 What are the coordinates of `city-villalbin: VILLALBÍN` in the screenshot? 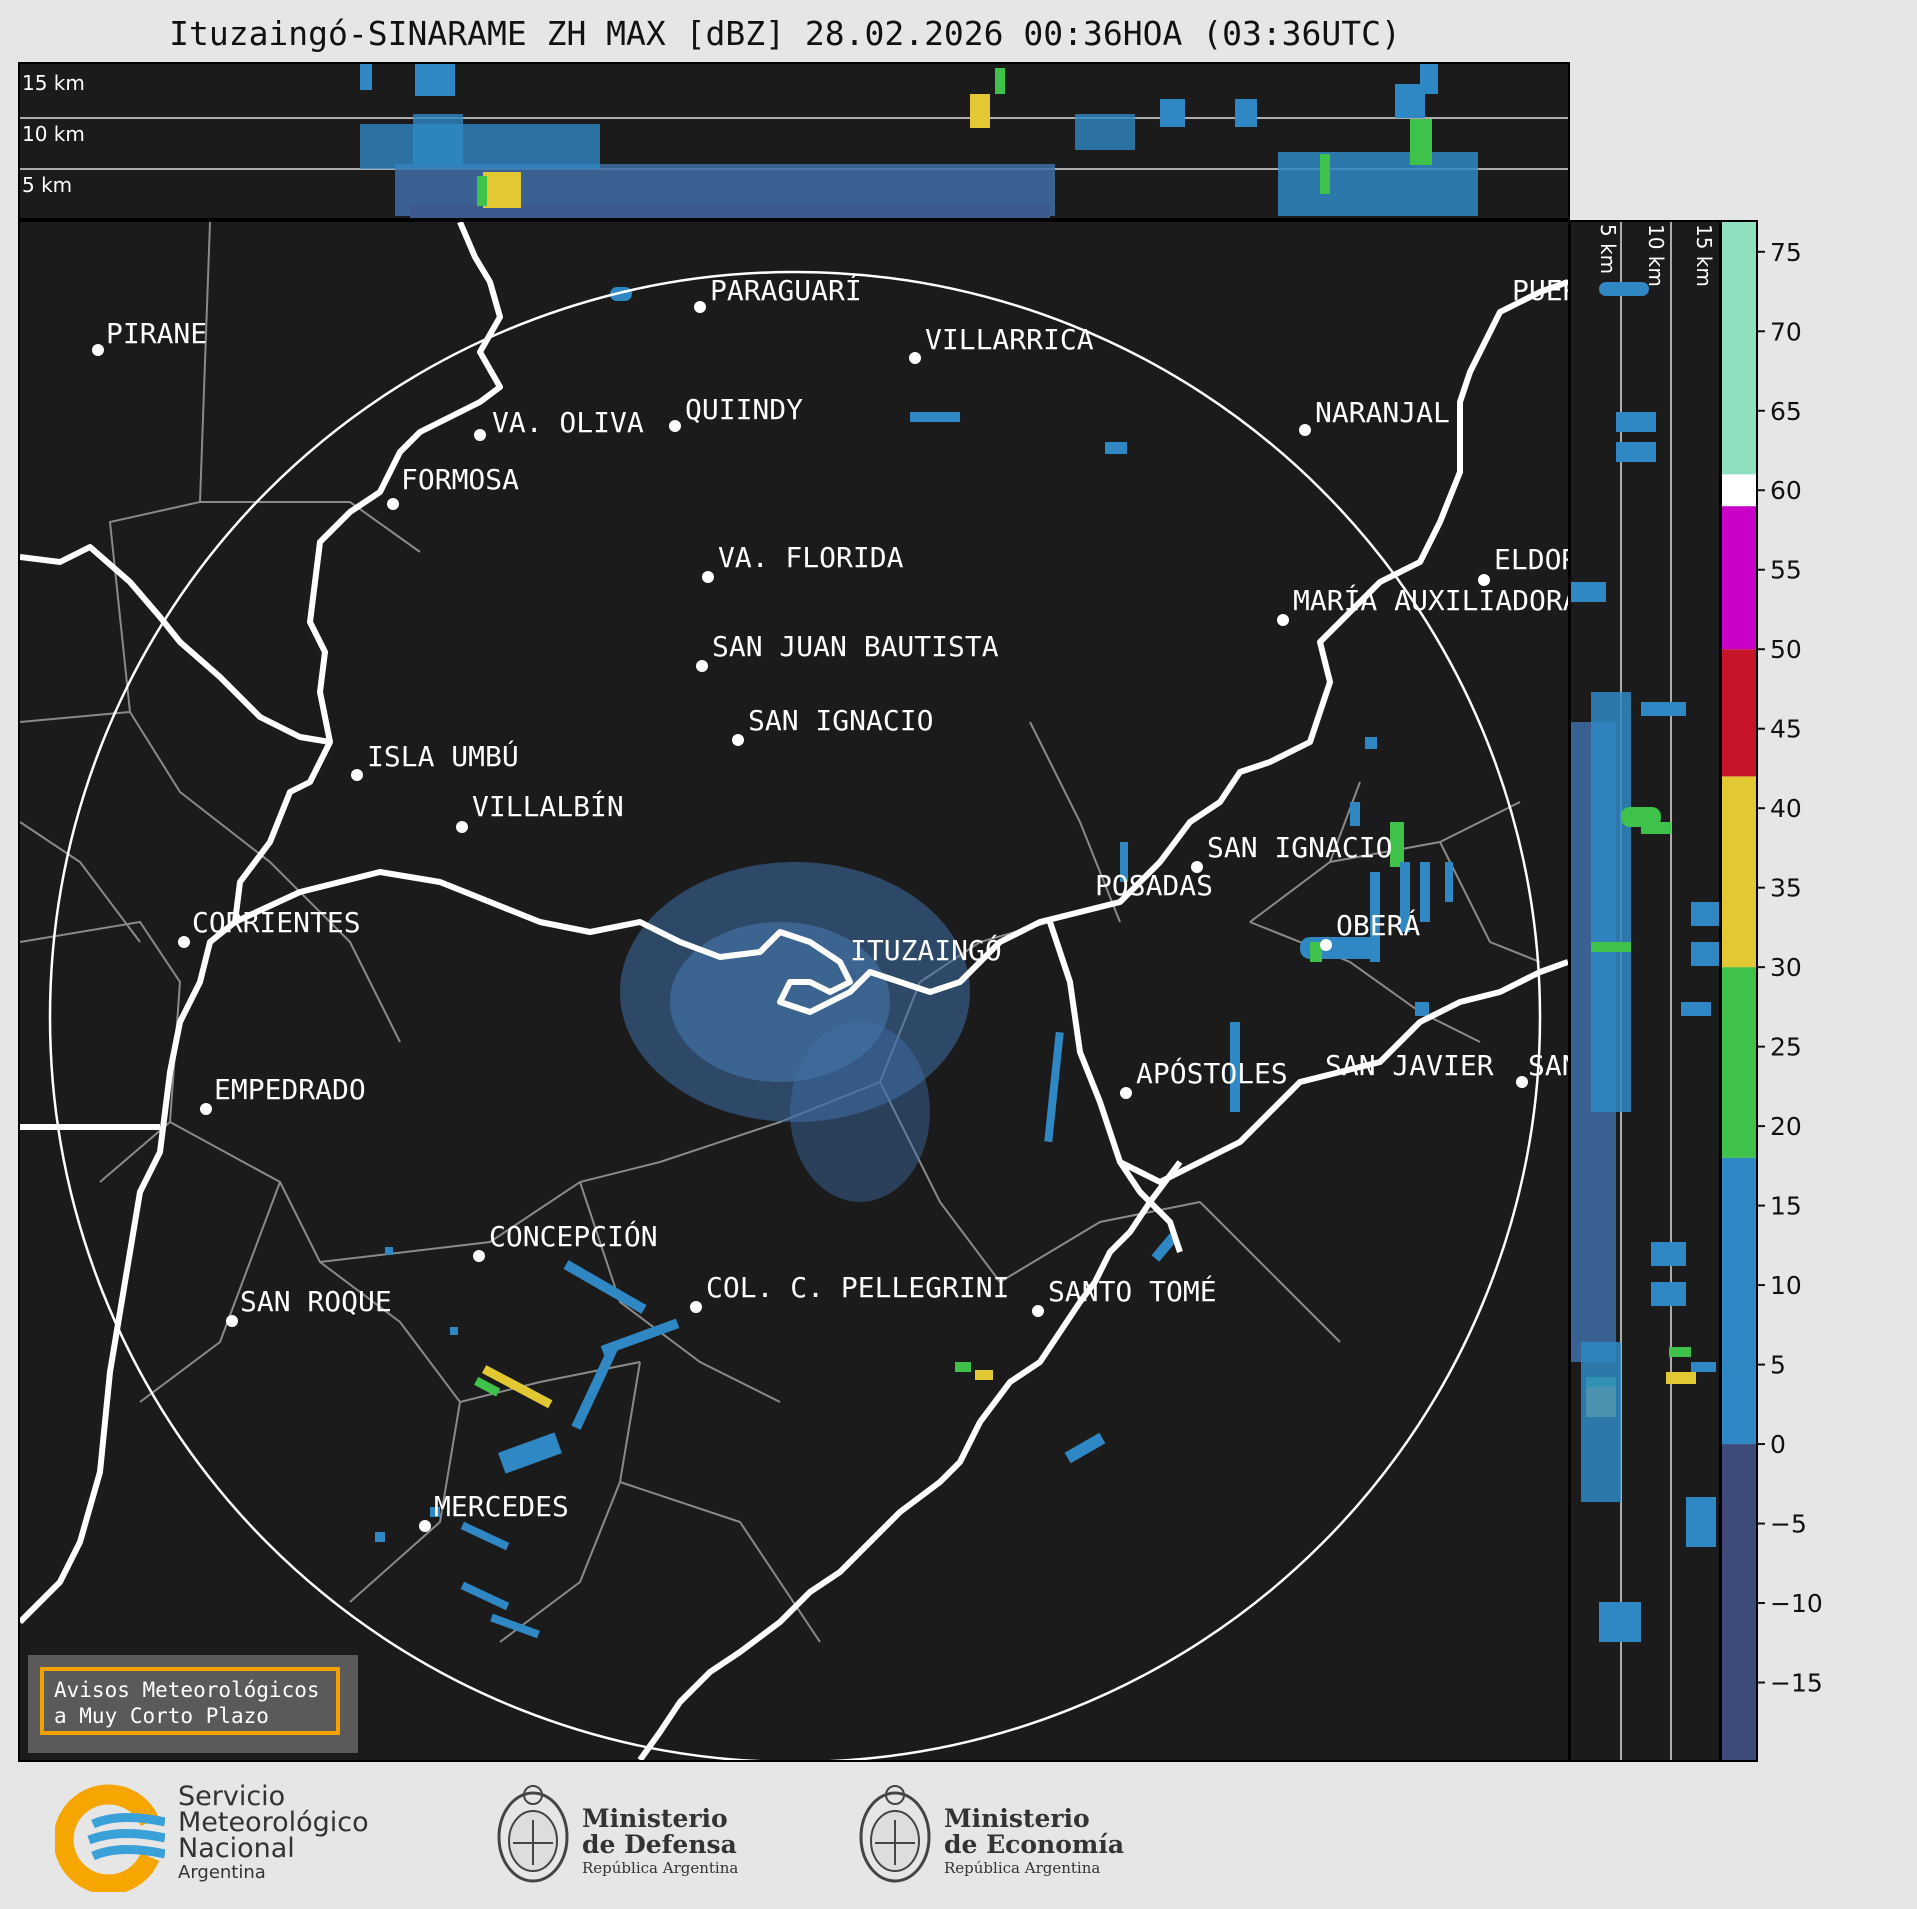 It's located at (548, 806).